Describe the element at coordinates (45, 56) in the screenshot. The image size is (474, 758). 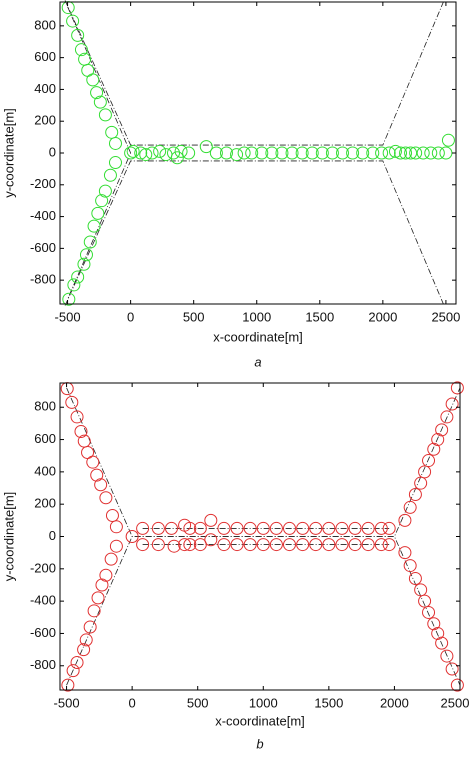
I see `y-tick-label: 600` at that location.